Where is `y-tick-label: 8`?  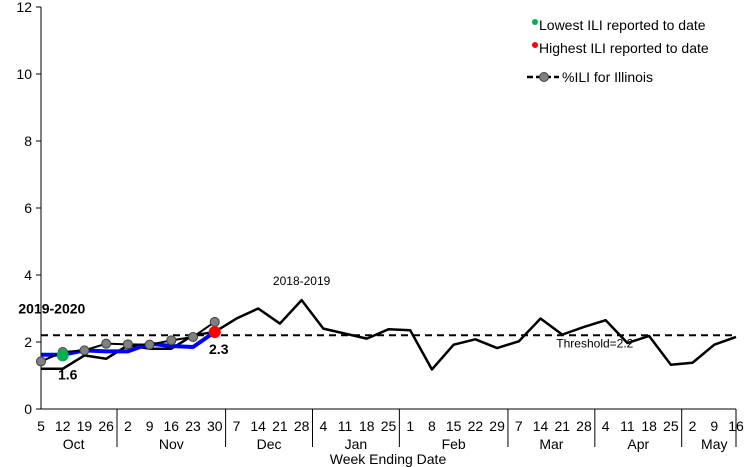 y-tick-label: 8 is located at coordinates (28, 141).